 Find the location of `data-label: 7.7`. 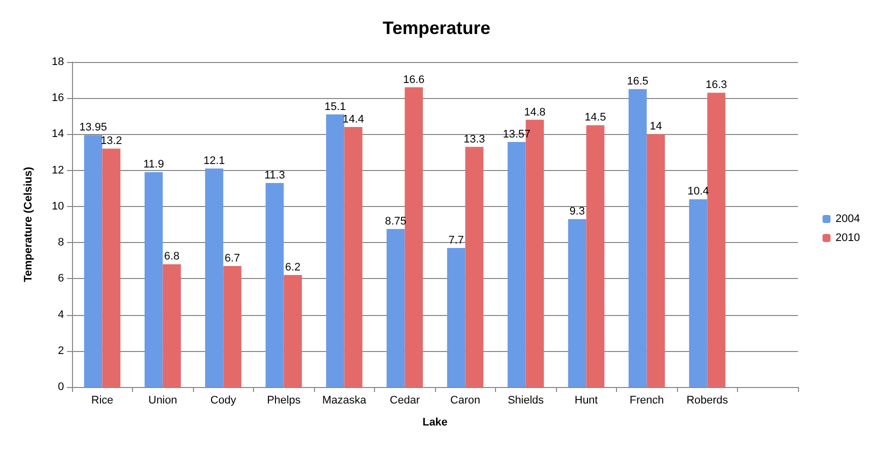

data-label: 7.7 is located at coordinates (456, 240).